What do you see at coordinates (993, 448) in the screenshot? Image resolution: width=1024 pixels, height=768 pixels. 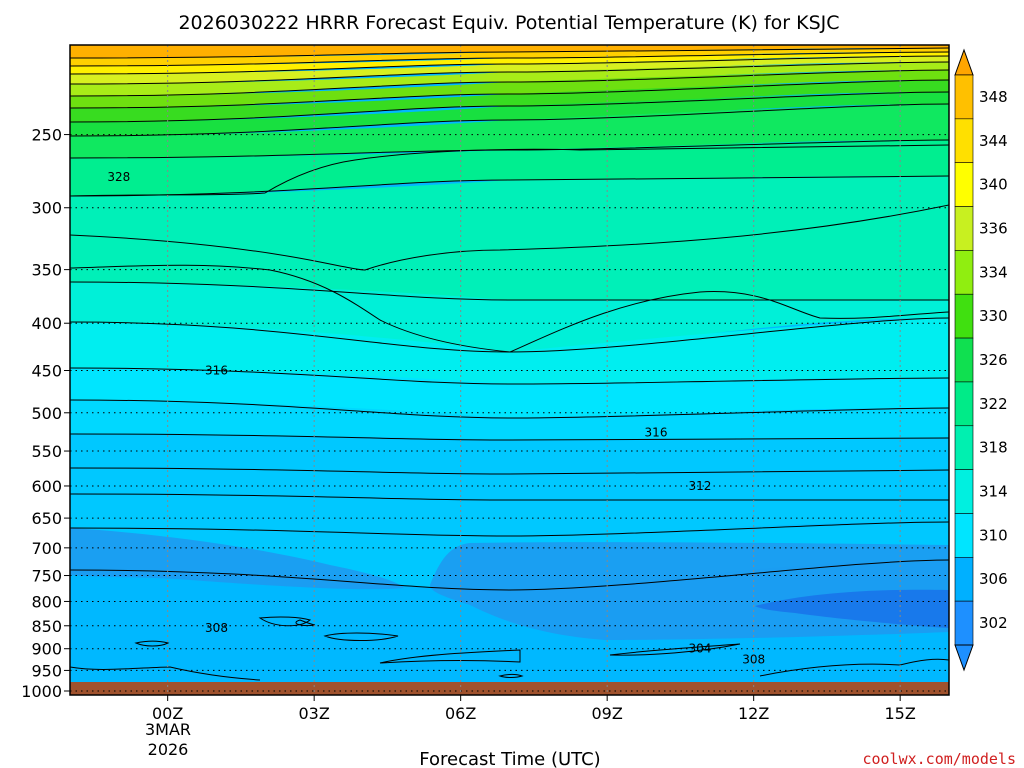 I see `colorbar-label: 318` at bounding box center [993, 448].